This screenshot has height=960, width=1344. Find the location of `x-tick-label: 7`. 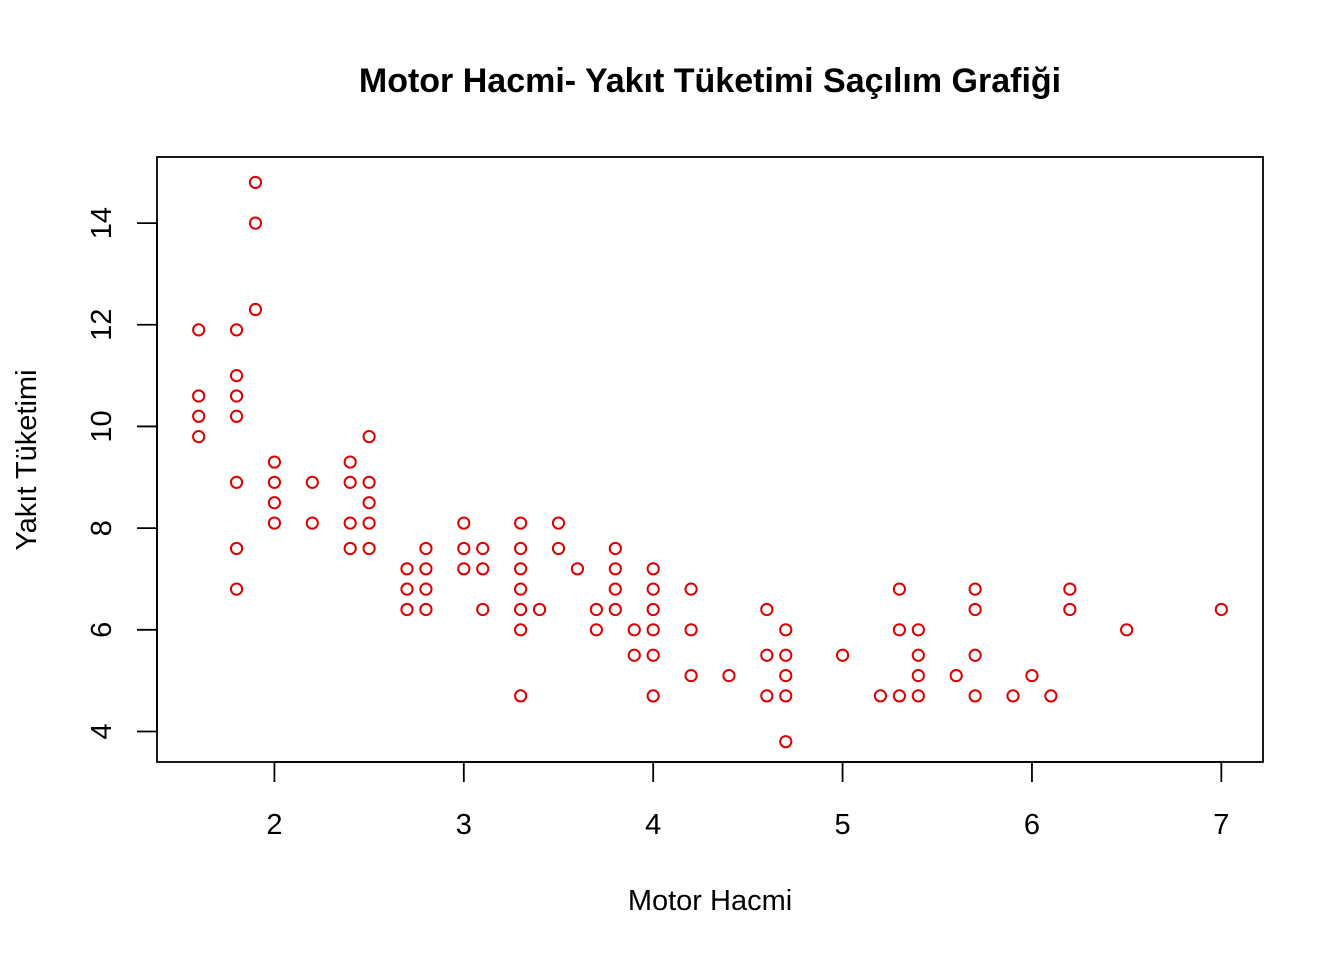

x-tick-label: 7 is located at coordinates (1221, 825).